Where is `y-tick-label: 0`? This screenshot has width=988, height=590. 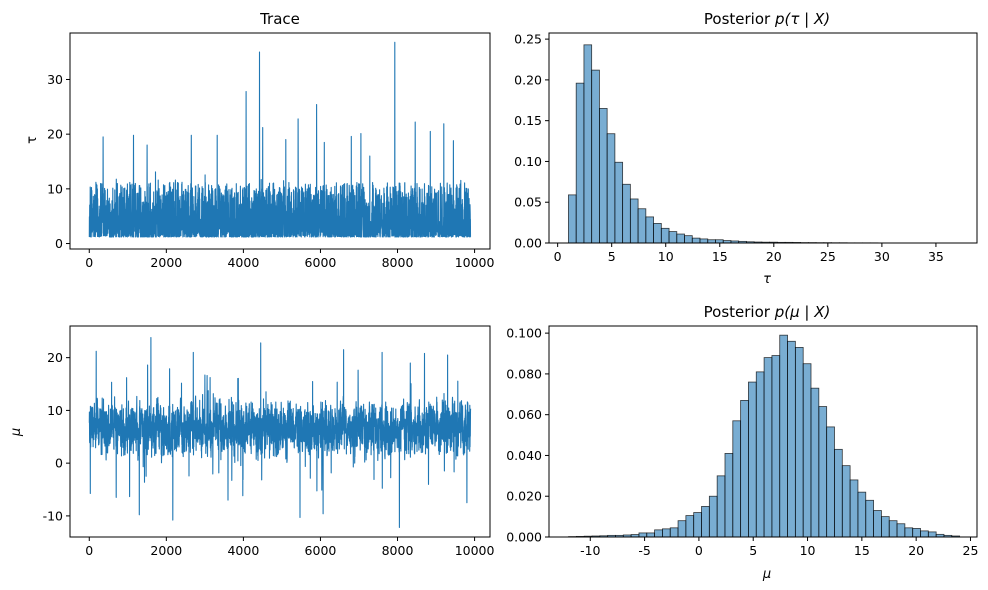
y-tick-label: 0 is located at coordinates (59, 463).